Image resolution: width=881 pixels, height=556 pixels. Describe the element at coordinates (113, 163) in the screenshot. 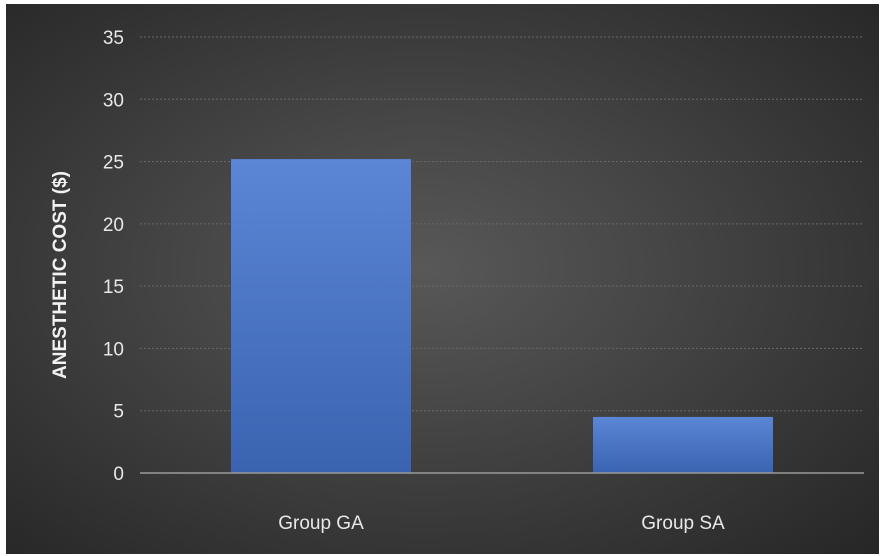

I see `y-tick-label: 25` at that location.